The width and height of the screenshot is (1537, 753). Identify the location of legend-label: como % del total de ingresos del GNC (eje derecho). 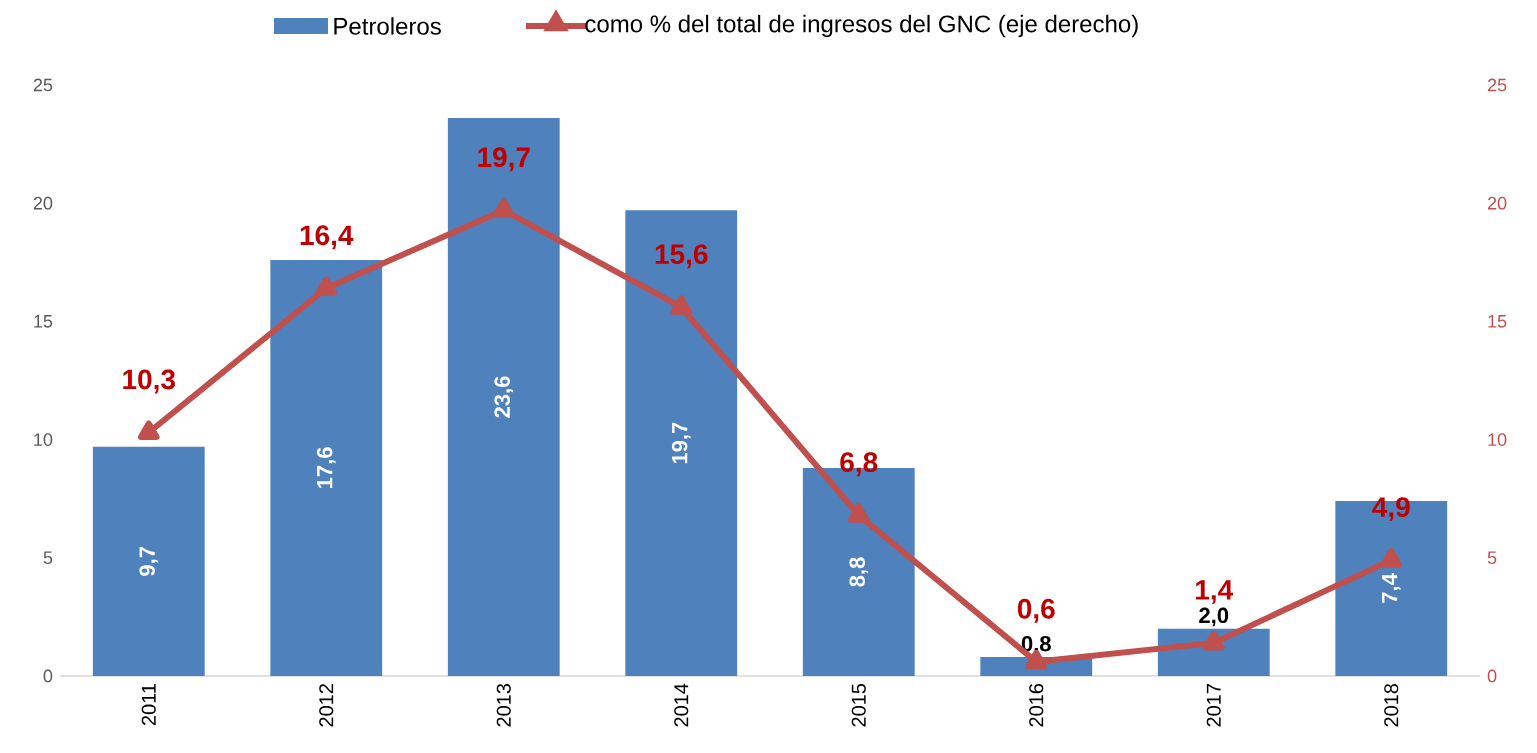
(861, 26).